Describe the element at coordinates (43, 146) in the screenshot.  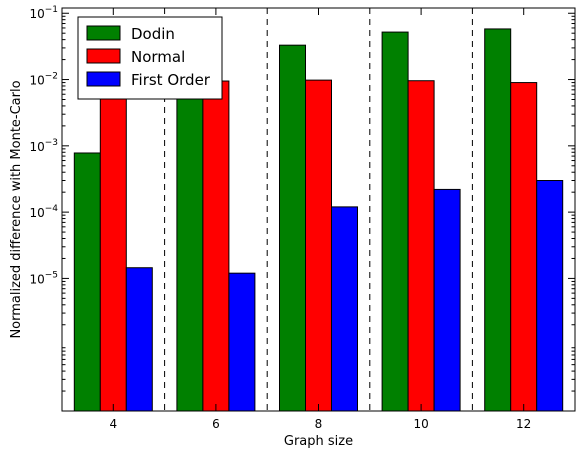
I see `y-tick-label: 10⁻³` at that location.